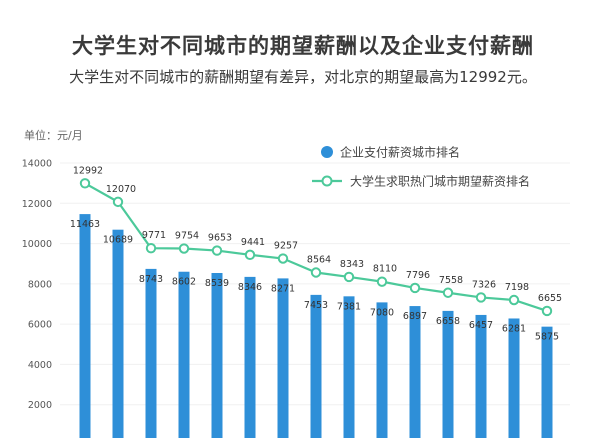  Describe the element at coordinates (440, 181) in the screenshot. I see `legend-line-label: 大学生求职热门城市期望薪资排名` at that location.